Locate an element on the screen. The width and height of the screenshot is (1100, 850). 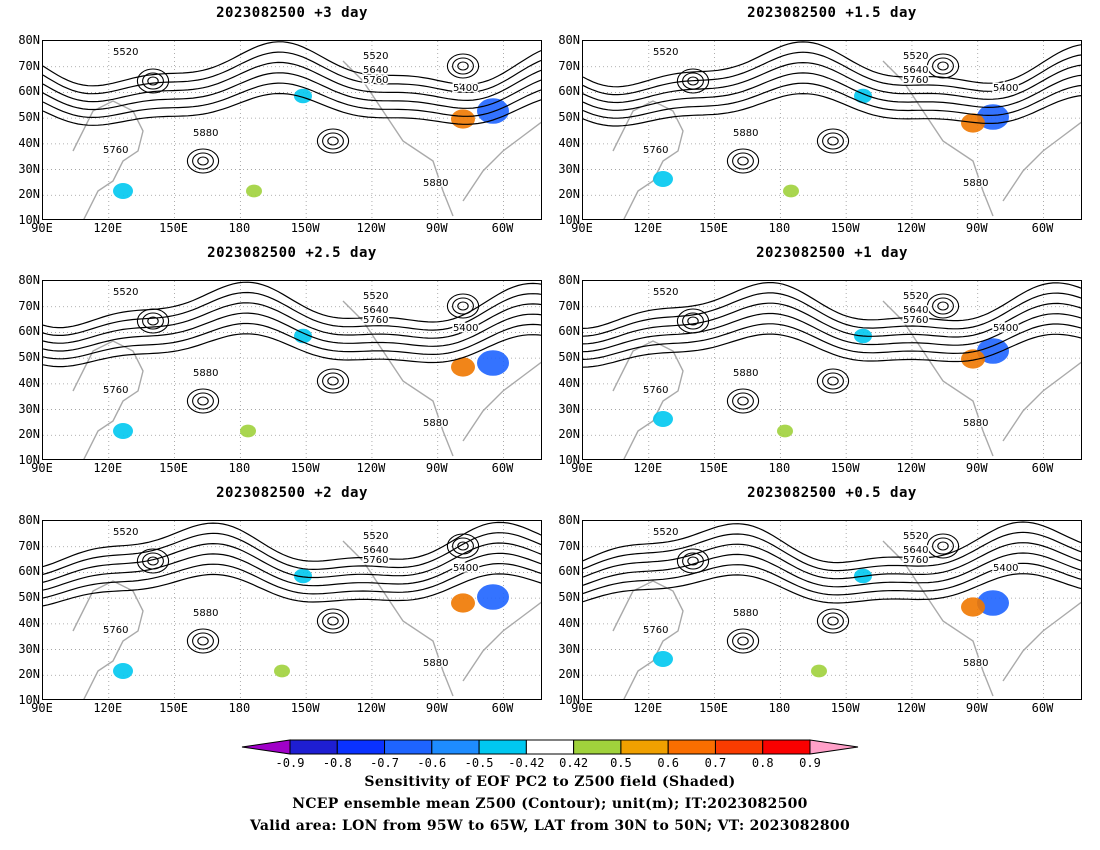
map-panel-4: 5520 5520 5640 5760 5400 5880 5760 5880 is located at coordinates (832, 370).